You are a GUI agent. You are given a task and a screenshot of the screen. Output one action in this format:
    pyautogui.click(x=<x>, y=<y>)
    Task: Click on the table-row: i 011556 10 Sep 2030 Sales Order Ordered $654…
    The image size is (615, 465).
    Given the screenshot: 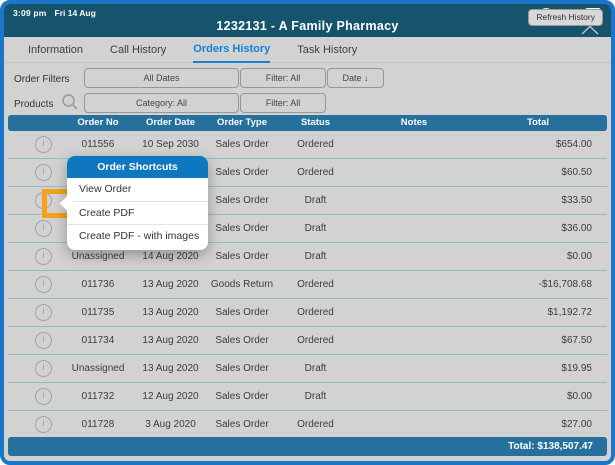 What is the action you would take?
    pyautogui.click(x=307, y=145)
    